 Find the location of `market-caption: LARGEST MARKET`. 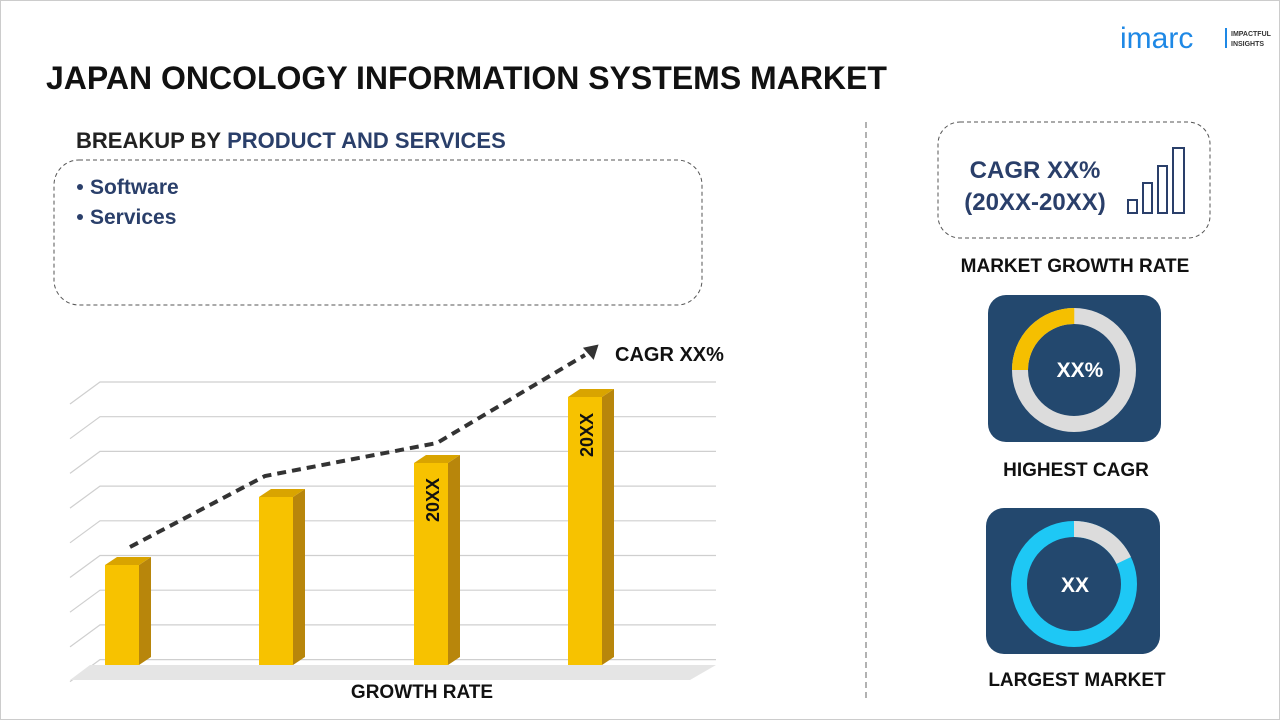

market-caption: LARGEST MARKET is located at coordinates (1077, 680).